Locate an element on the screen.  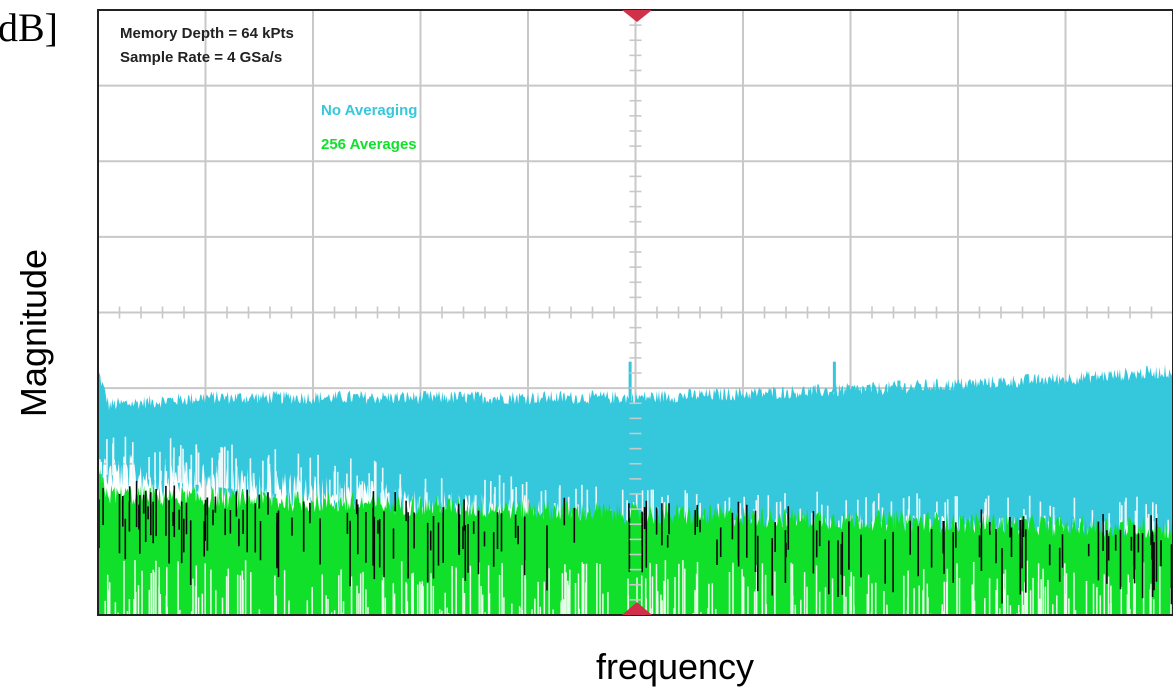
memory-depth-label: Memory Depth = 64 kPts is located at coordinates (207, 33).